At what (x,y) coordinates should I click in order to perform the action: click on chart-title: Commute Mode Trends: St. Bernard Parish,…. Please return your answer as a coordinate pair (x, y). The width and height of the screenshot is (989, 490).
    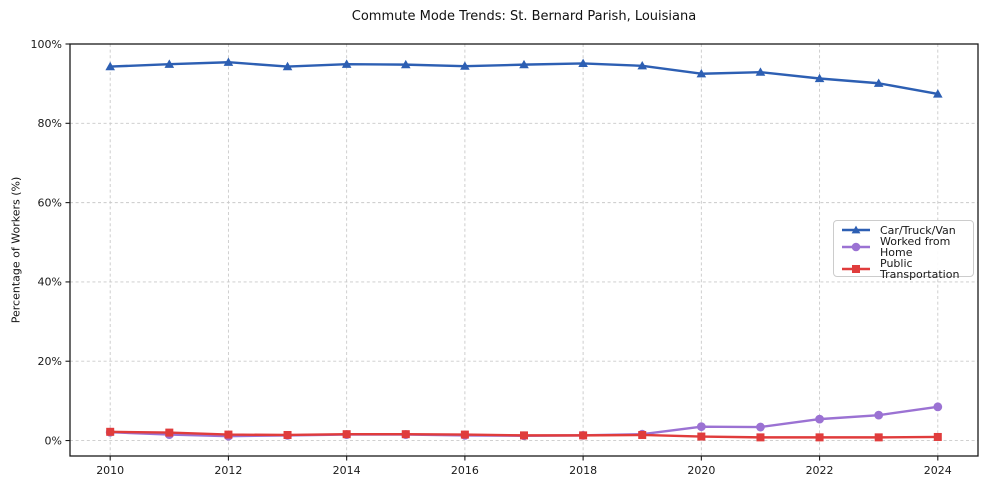
    Looking at the image, I should click on (524, 16).